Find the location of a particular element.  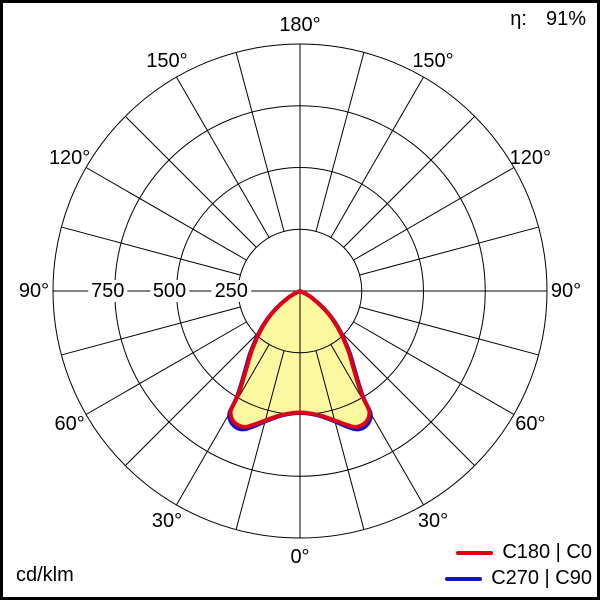

radial-tick-label: 750 is located at coordinates (108, 291).